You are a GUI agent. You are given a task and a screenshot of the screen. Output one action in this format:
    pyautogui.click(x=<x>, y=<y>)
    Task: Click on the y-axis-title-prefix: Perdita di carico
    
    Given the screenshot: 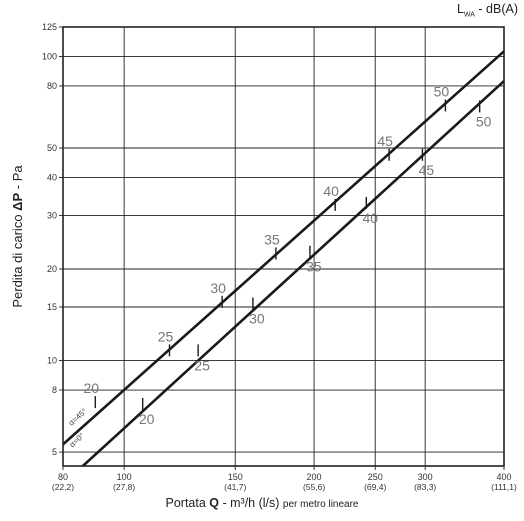 What is the action you would take?
    pyautogui.click(x=17, y=259)
    